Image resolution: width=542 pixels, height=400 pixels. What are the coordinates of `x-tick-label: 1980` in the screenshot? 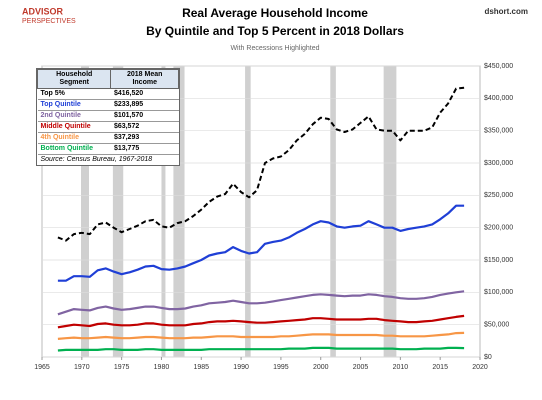 It's located at (162, 367).